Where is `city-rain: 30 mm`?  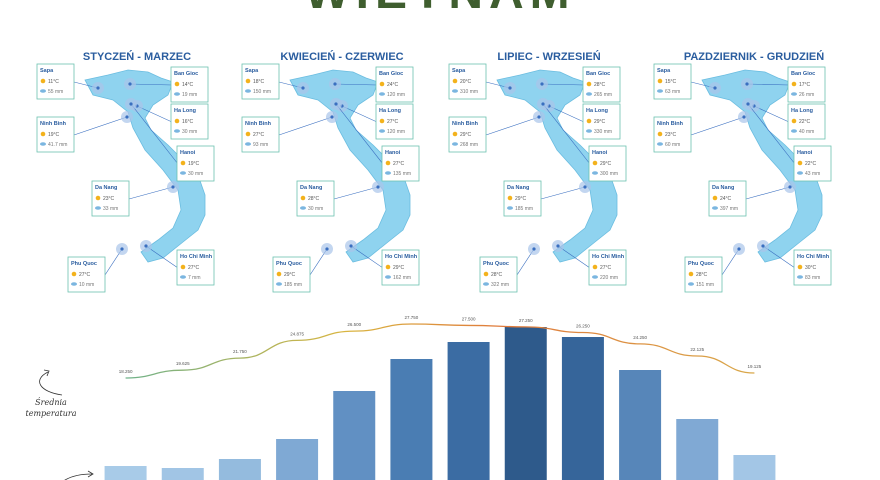 city-rain: 30 mm is located at coordinates (195, 174).